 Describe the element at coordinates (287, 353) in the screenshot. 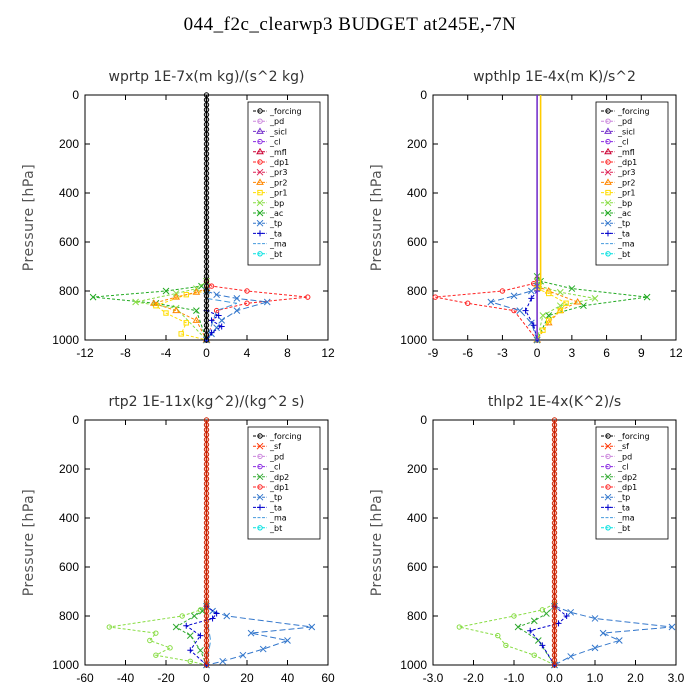

I see `x-tick-label: 8` at that location.